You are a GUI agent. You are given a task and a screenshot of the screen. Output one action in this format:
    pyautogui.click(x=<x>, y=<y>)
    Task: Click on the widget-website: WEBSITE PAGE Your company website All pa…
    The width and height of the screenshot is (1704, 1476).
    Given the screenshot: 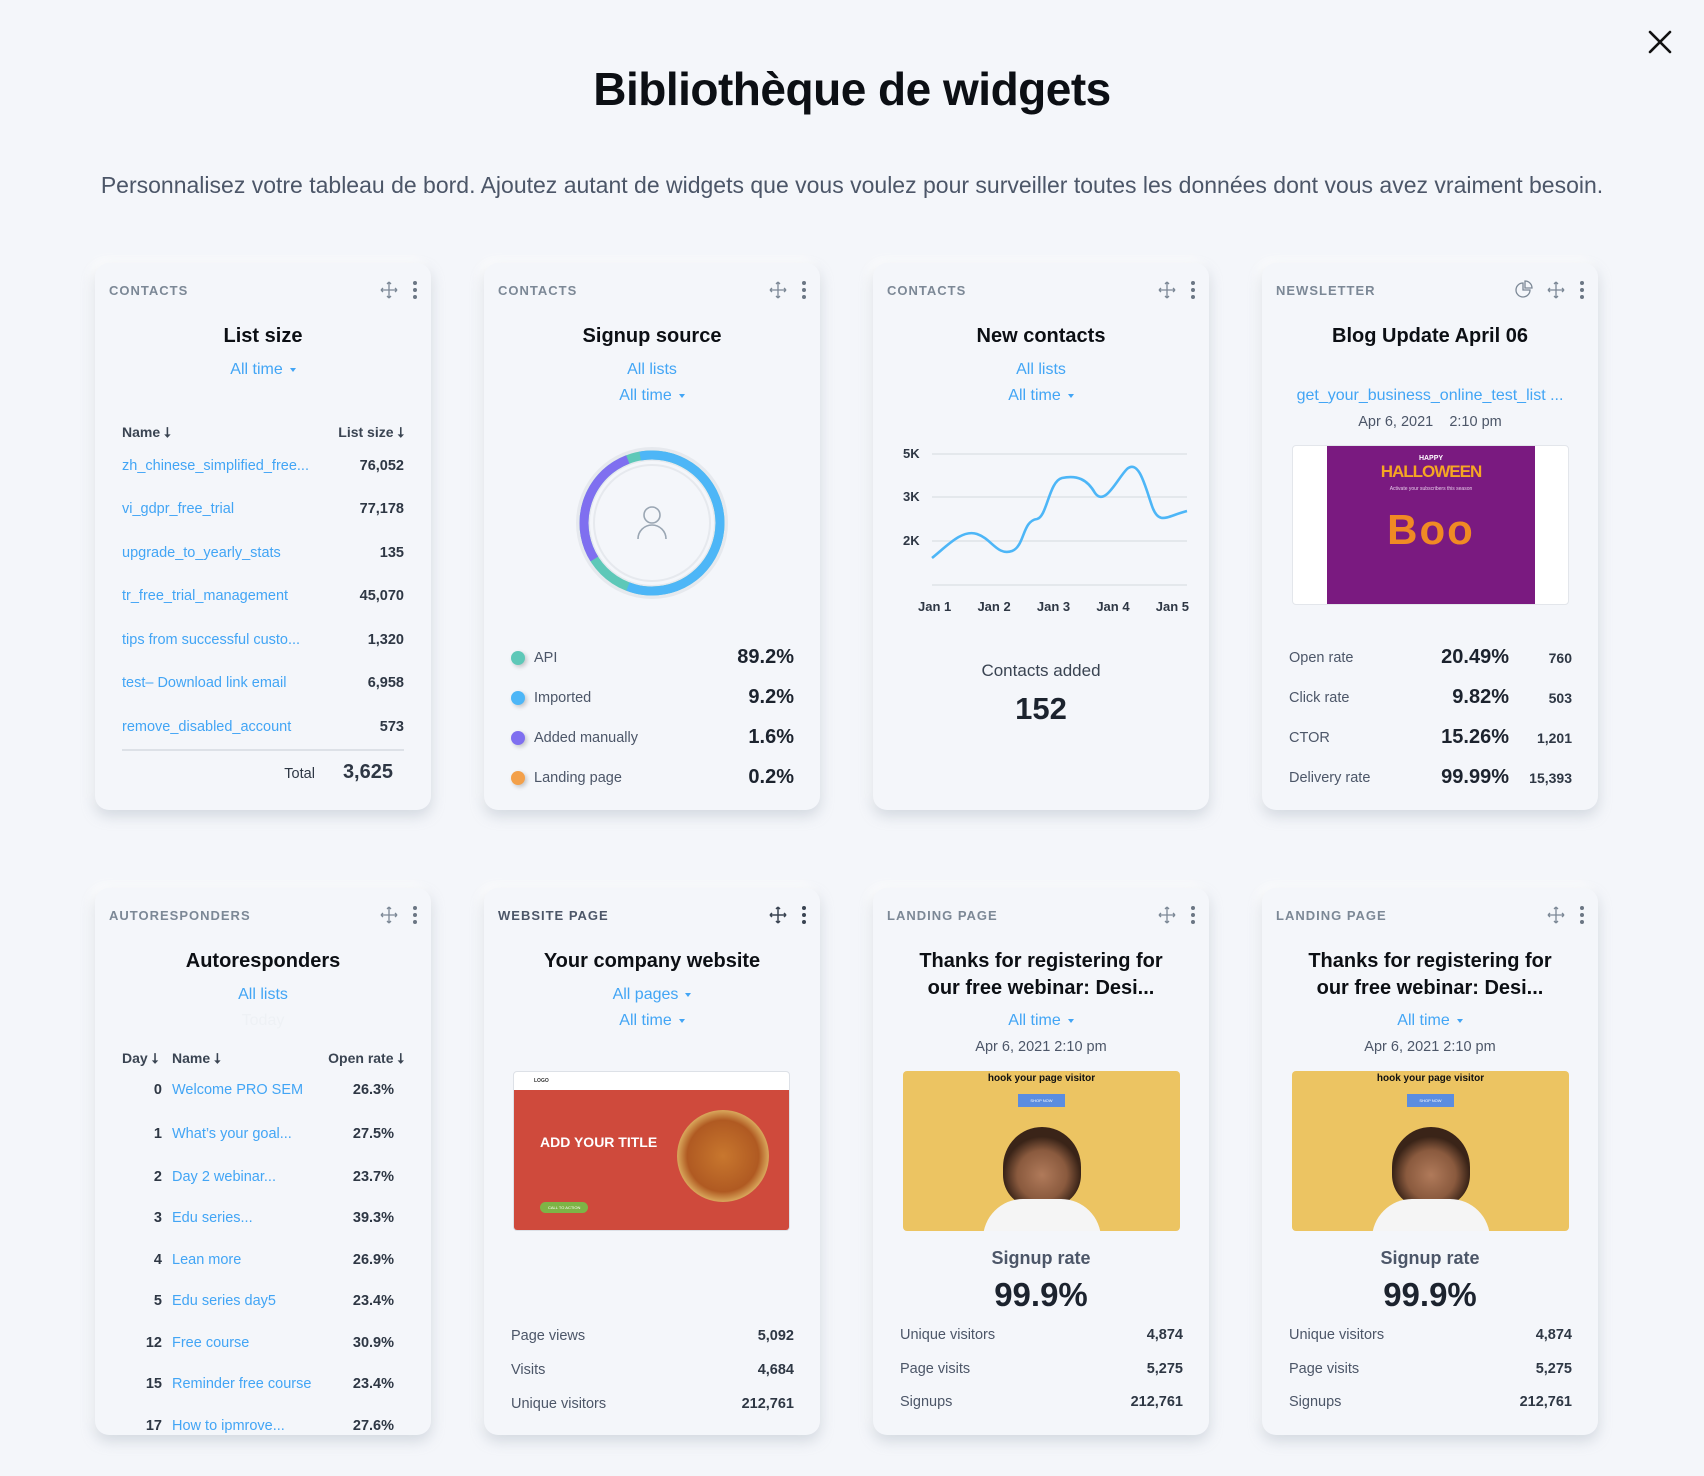 What is the action you would take?
    pyautogui.click(x=652, y=1161)
    